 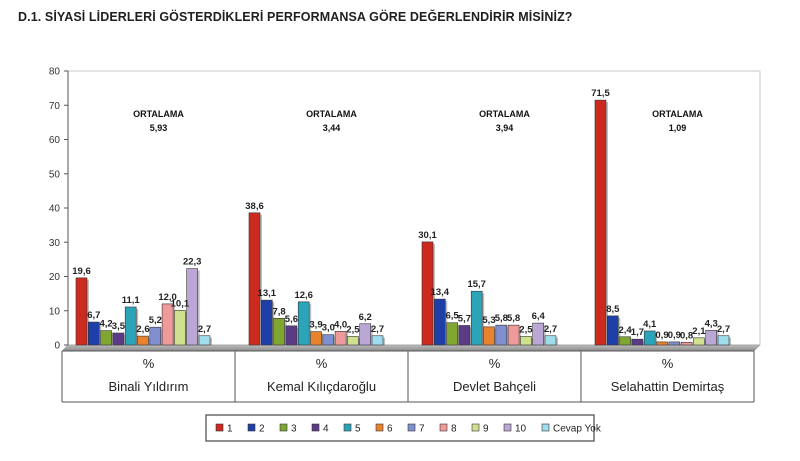 I want to click on legend-label: 3, so click(x=294, y=429).